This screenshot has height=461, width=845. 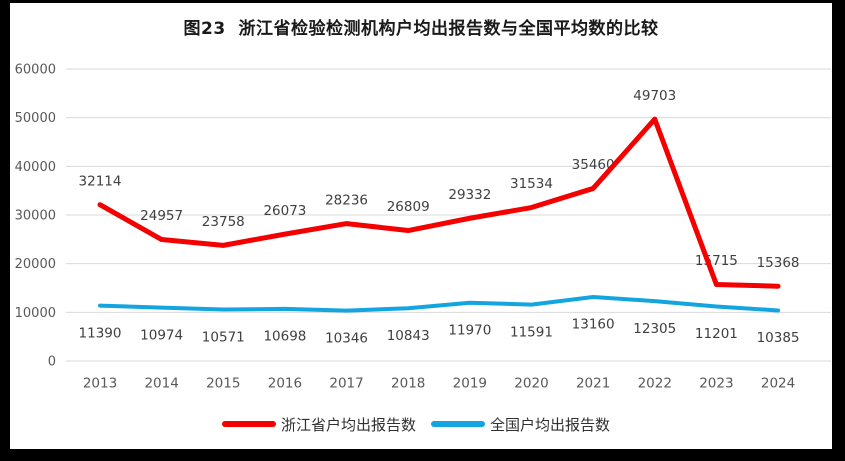 What do you see at coordinates (35, 70) in the screenshot?
I see `y-axis-tick-label: 60000` at bounding box center [35, 70].